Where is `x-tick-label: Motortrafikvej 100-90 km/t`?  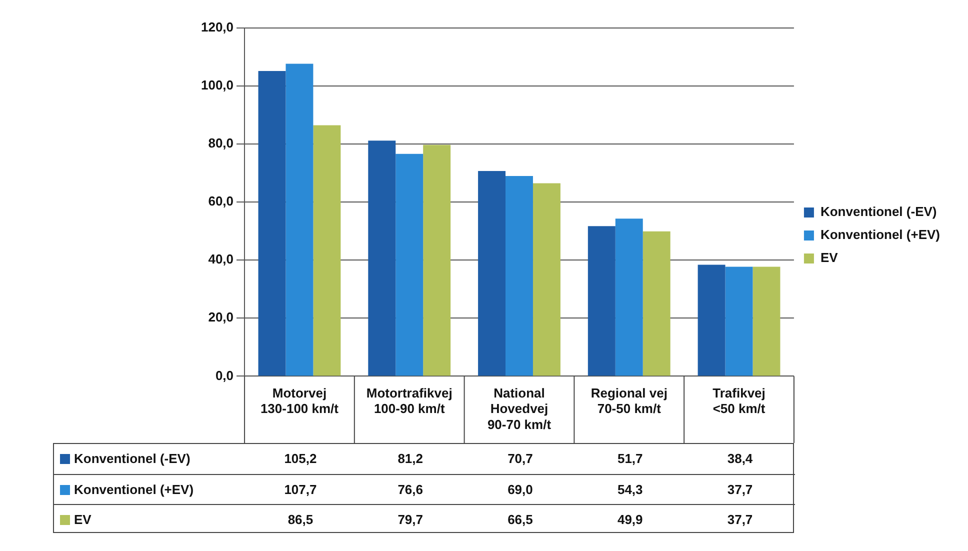 x-tick-label: Motortrafikvej 100-90 km/t is located at coordinates (409, 401).